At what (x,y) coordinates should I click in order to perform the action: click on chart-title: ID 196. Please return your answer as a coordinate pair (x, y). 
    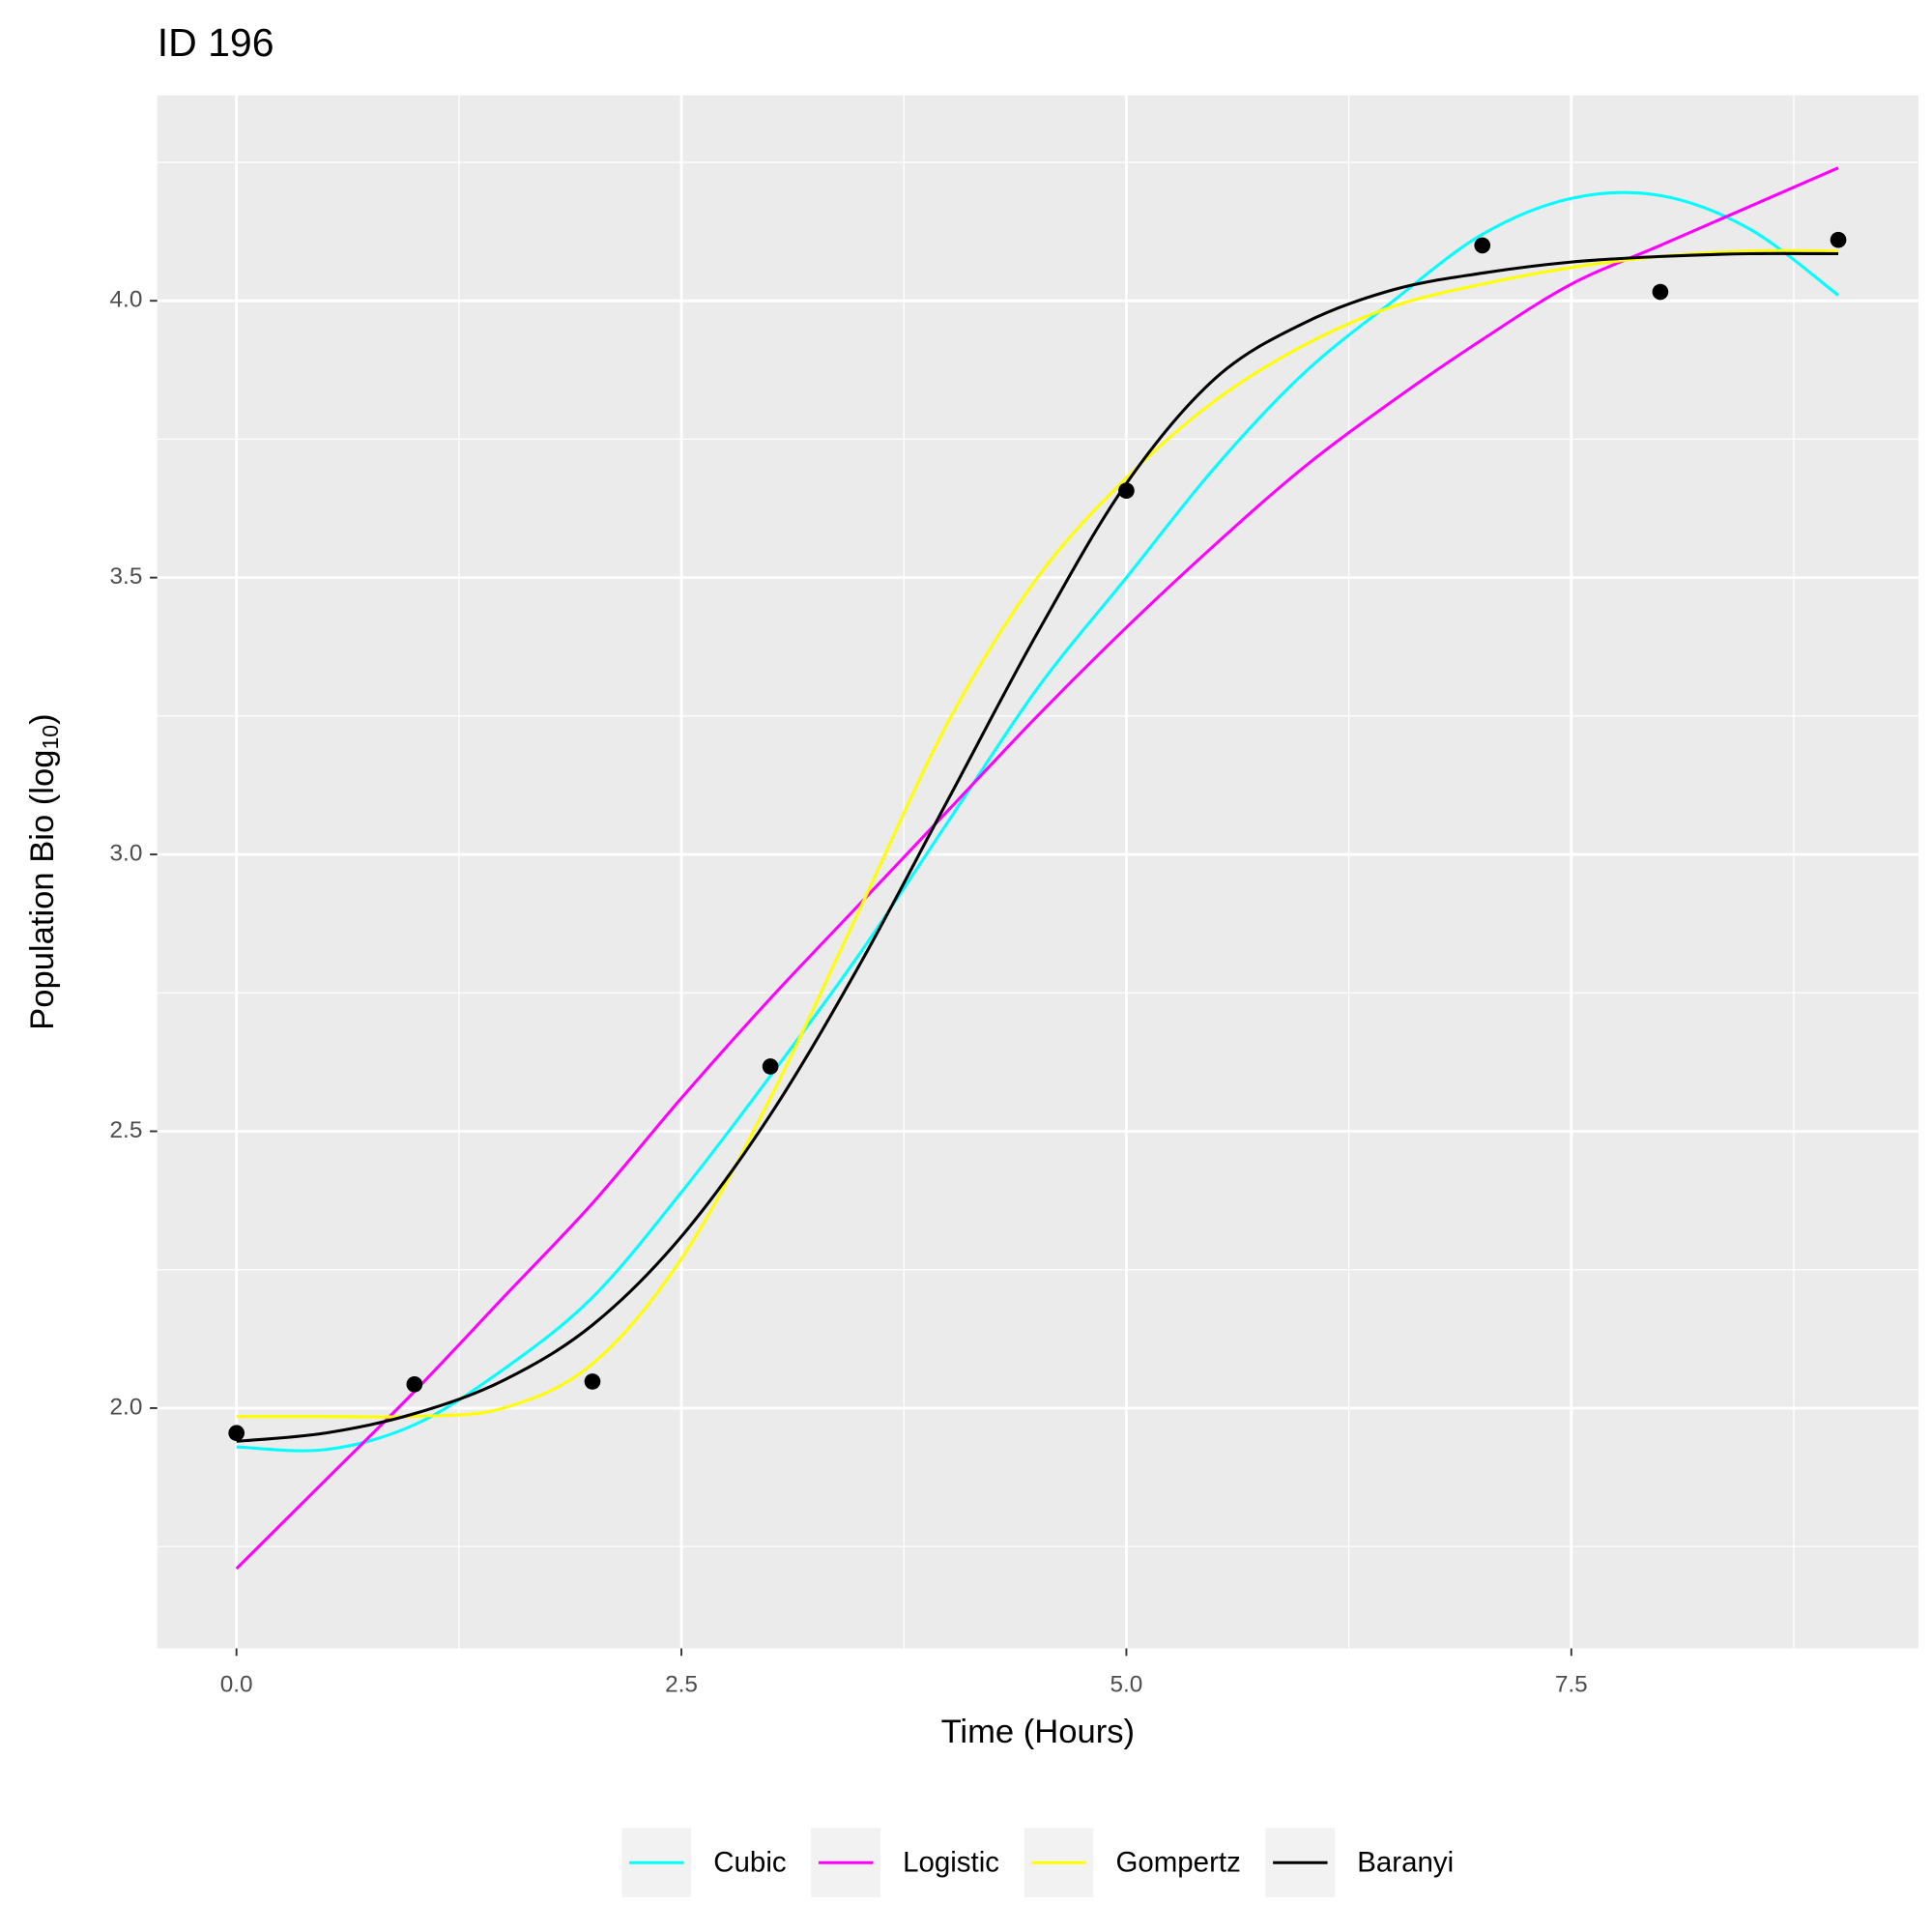
    Looking at the image, I should click on (216, 42).